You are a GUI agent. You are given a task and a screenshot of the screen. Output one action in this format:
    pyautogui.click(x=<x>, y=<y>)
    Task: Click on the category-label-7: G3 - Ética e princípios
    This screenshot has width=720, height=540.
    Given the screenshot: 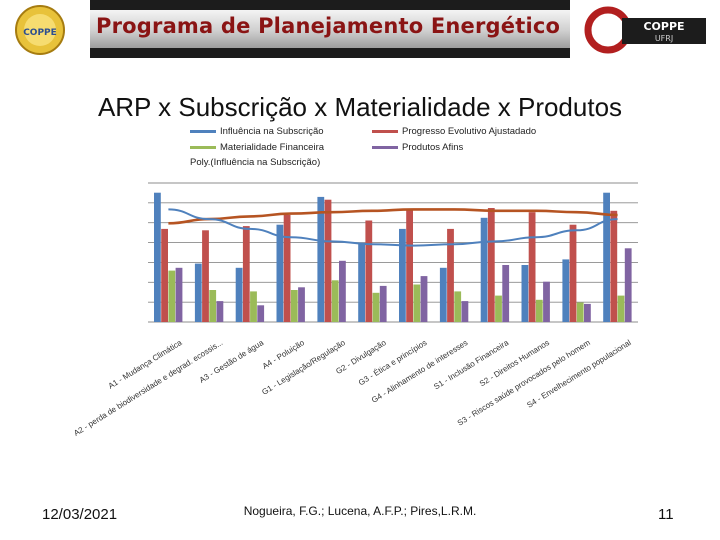 What is the action you would take?
    pyautogui.click(x=393, y=362)
    